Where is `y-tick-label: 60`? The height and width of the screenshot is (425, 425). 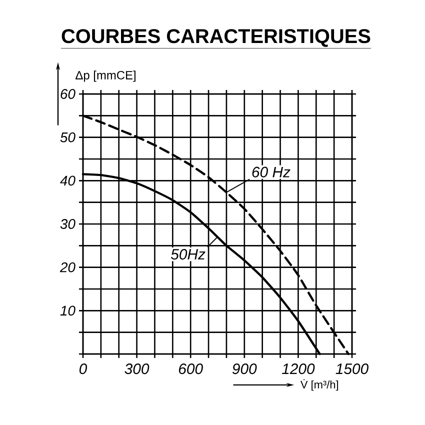 y-tick-label: 60 is located at coordinates (68, 94).